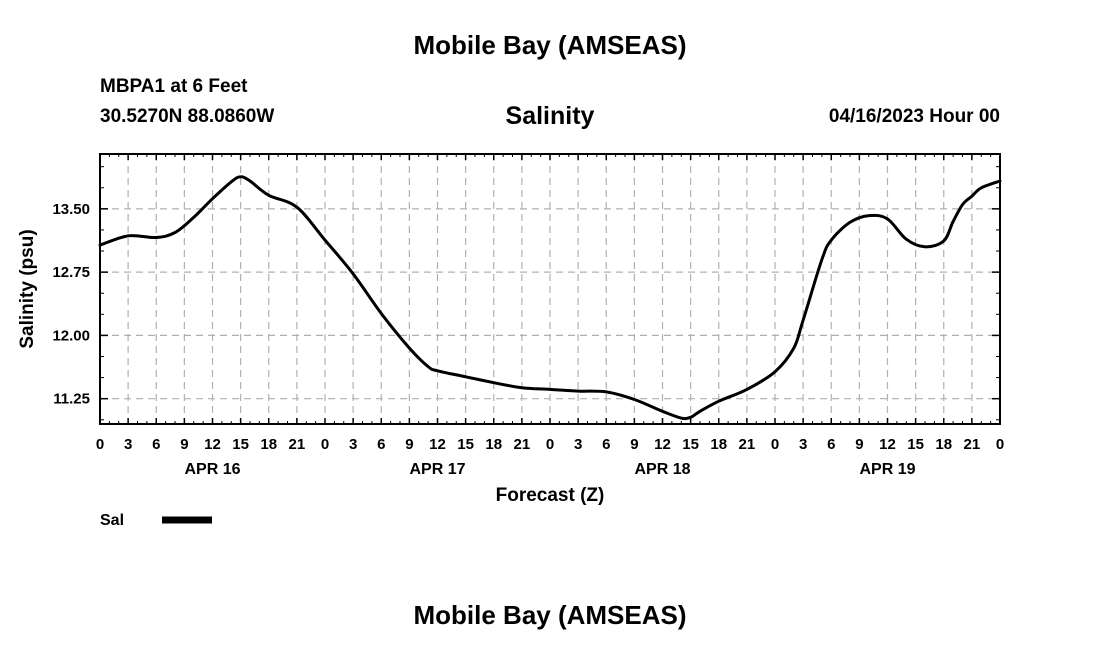  I want to click on y-tick-label: 12.75, so click(71, 272).